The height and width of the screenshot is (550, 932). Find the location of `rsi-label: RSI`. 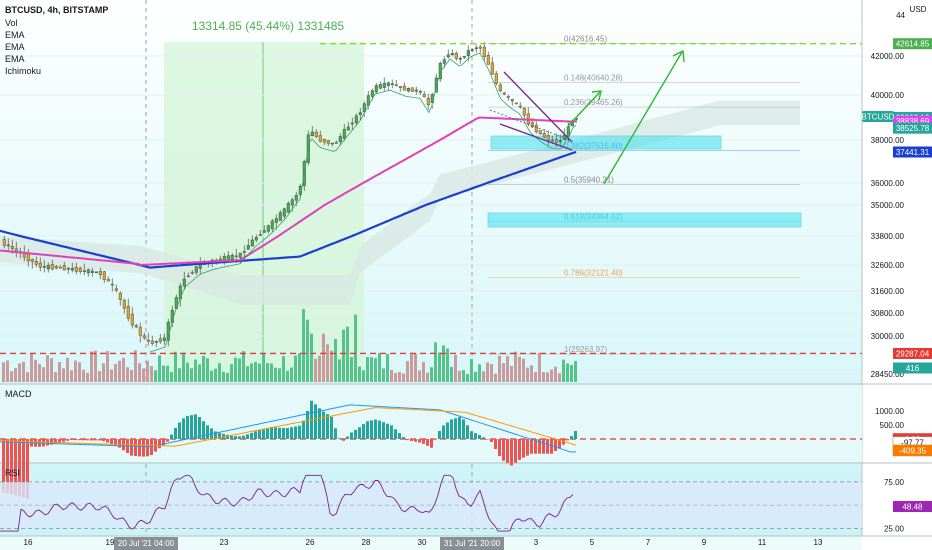

rsi-label: RSI is located at coordinates (12, 473).